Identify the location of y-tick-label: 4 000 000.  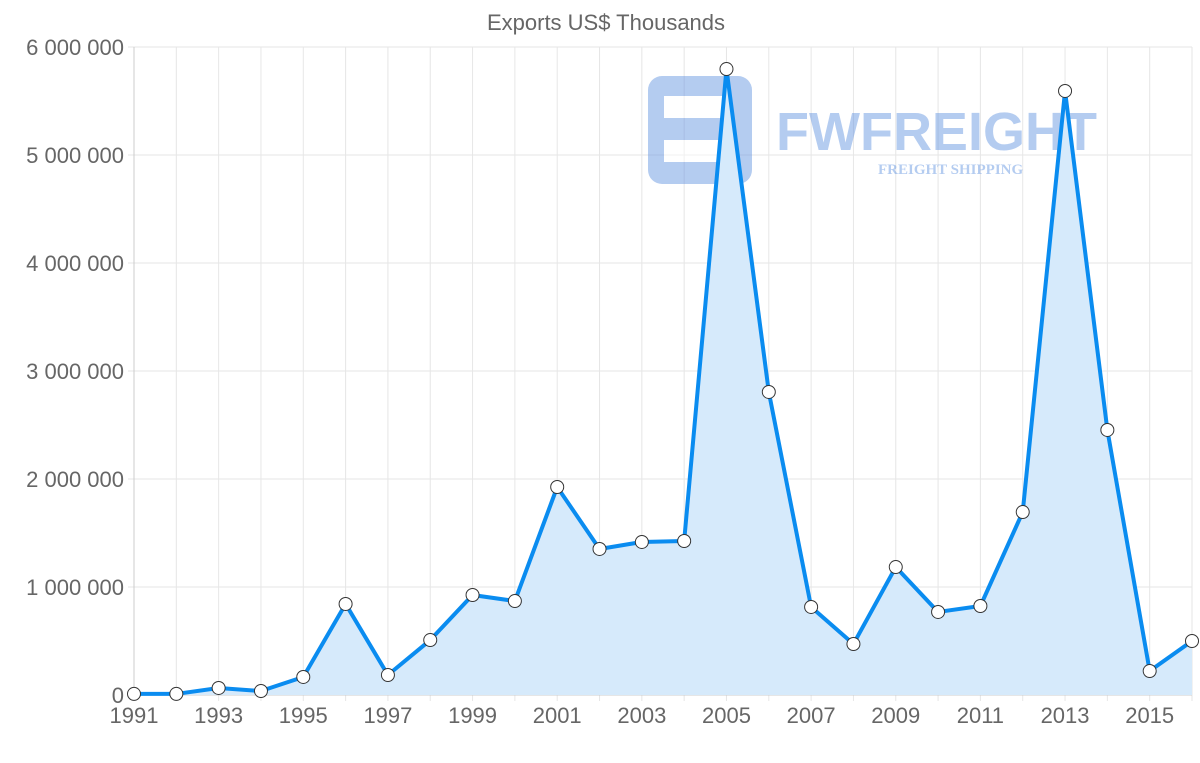
(75, 263).